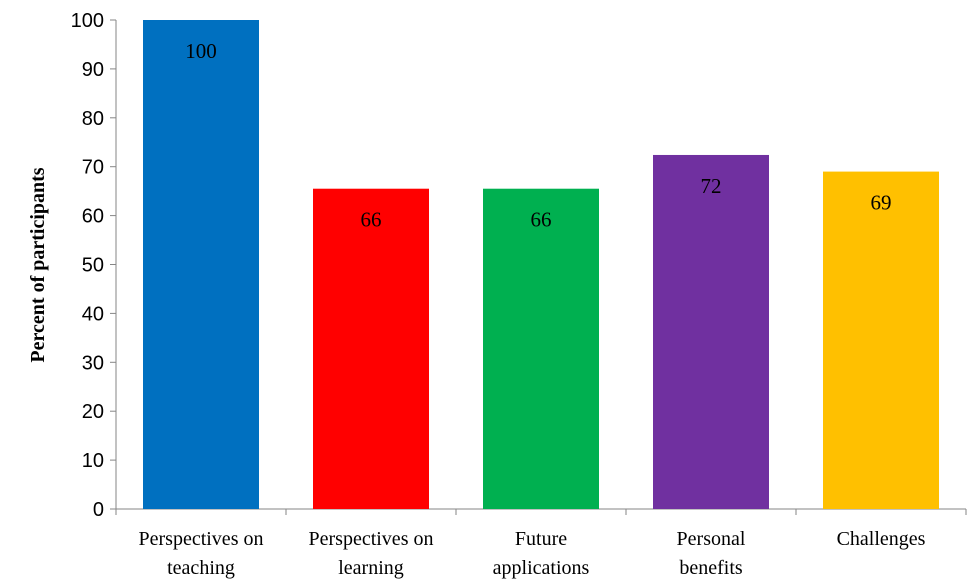  What do you see at coordinates (93, 461) in the screenshot?
I see `y-tick-label: 10` at bounding box center [93, 461].